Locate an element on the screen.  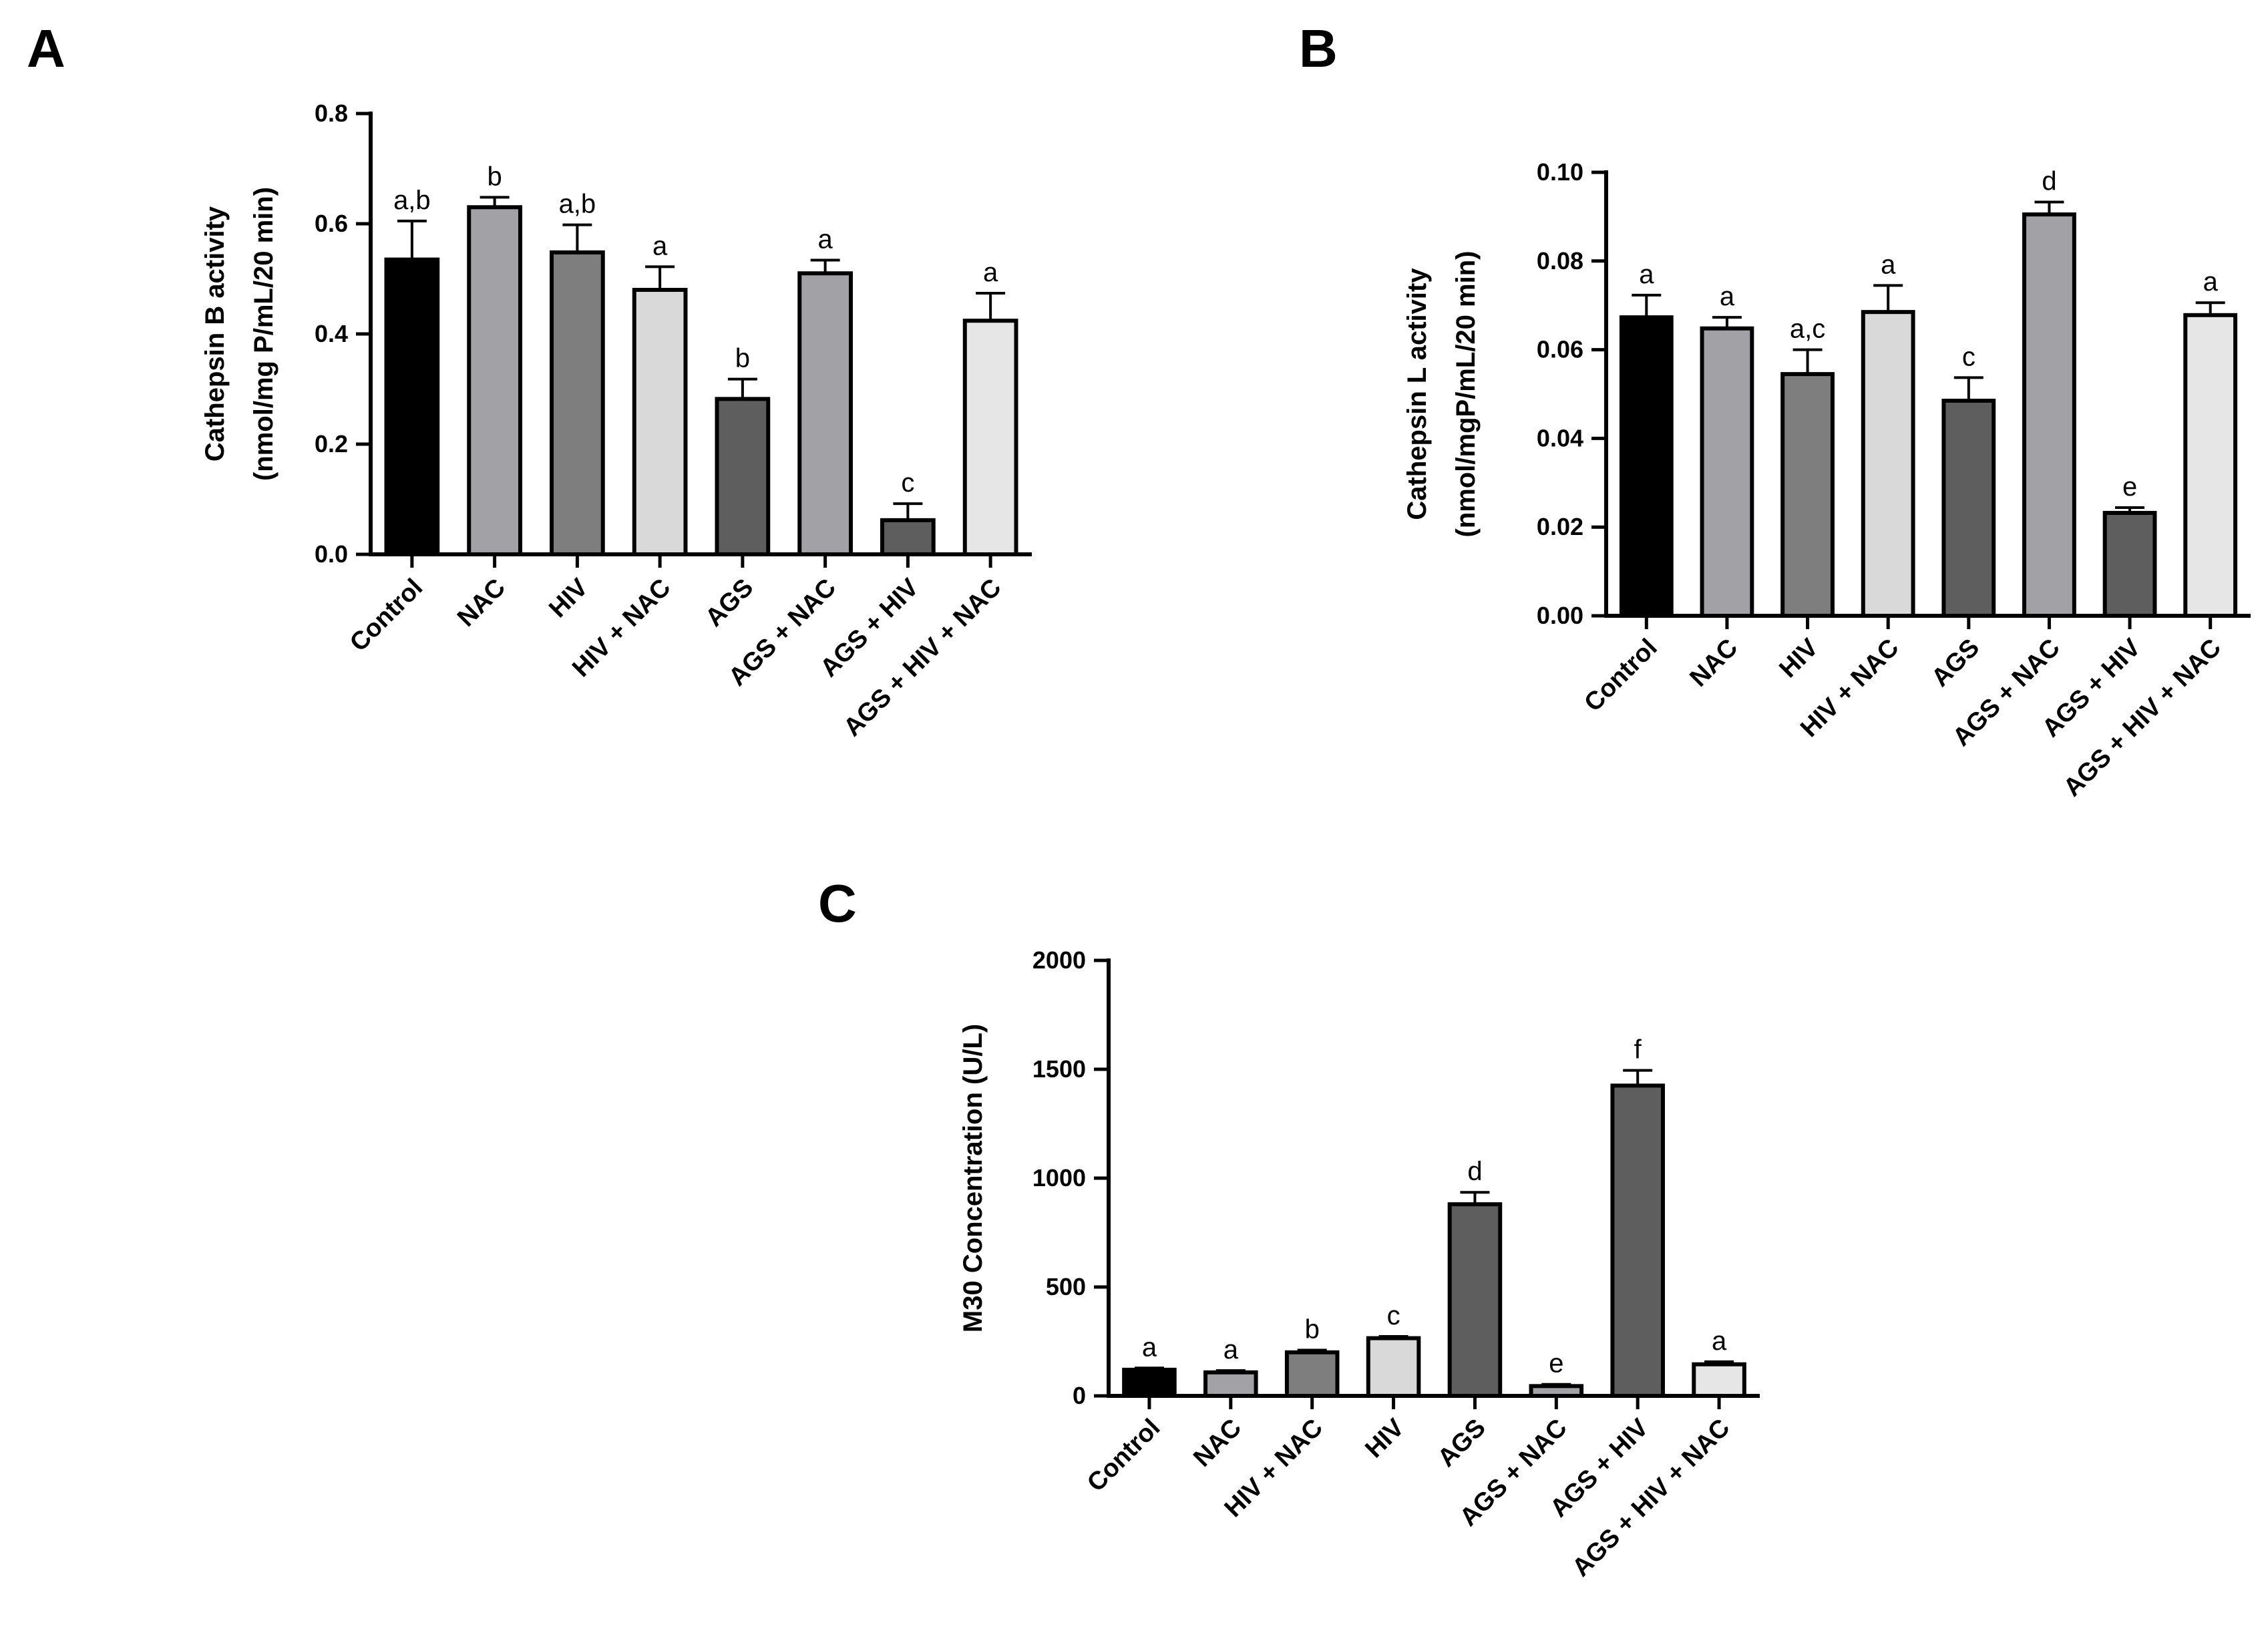
panel-a-category-label-nac: NAC is located at coordinates (481, 603).